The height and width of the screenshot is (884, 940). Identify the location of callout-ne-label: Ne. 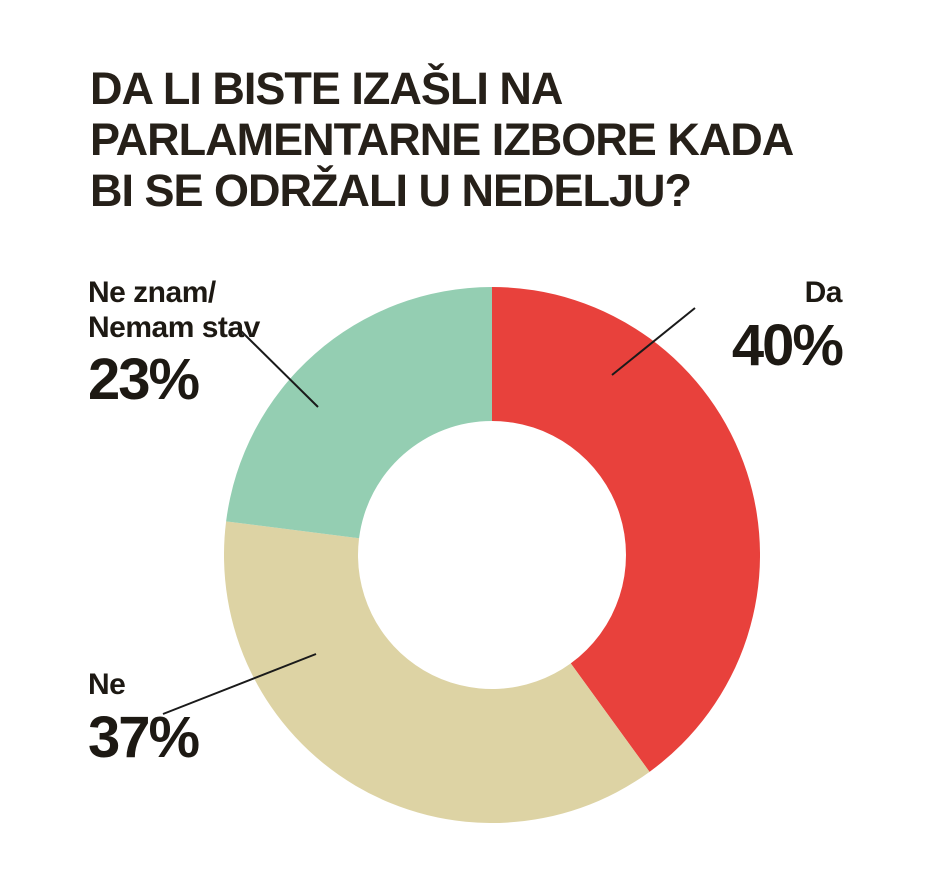
(107, 684).